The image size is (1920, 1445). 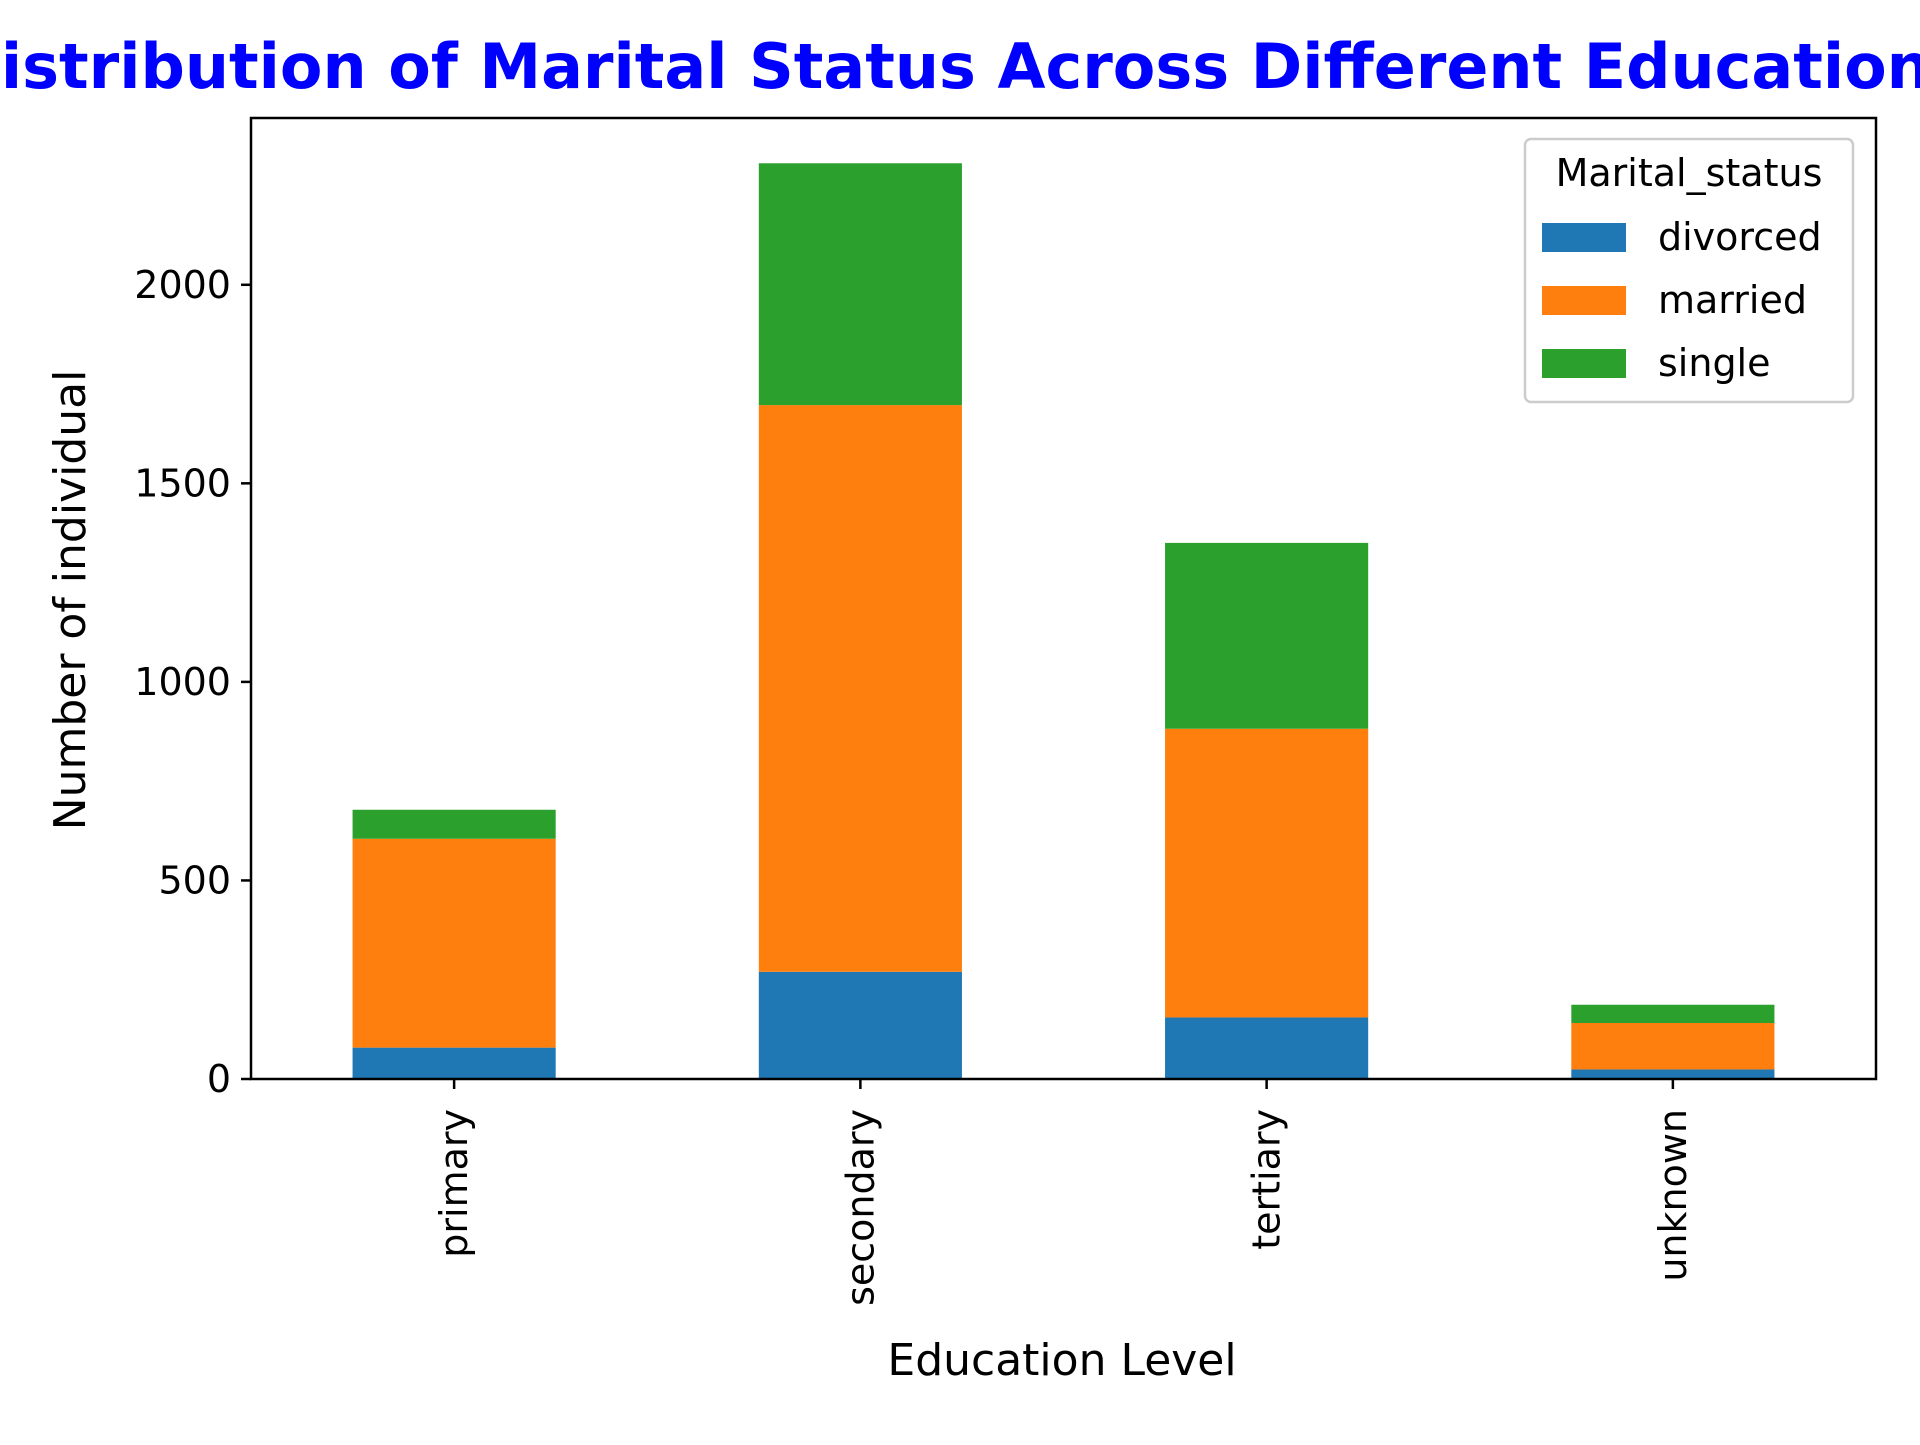 What do you see at coordinates (1732, 300) in the screenshot?
I see `legend-label-married: married` at bounding box center [1732, 300].